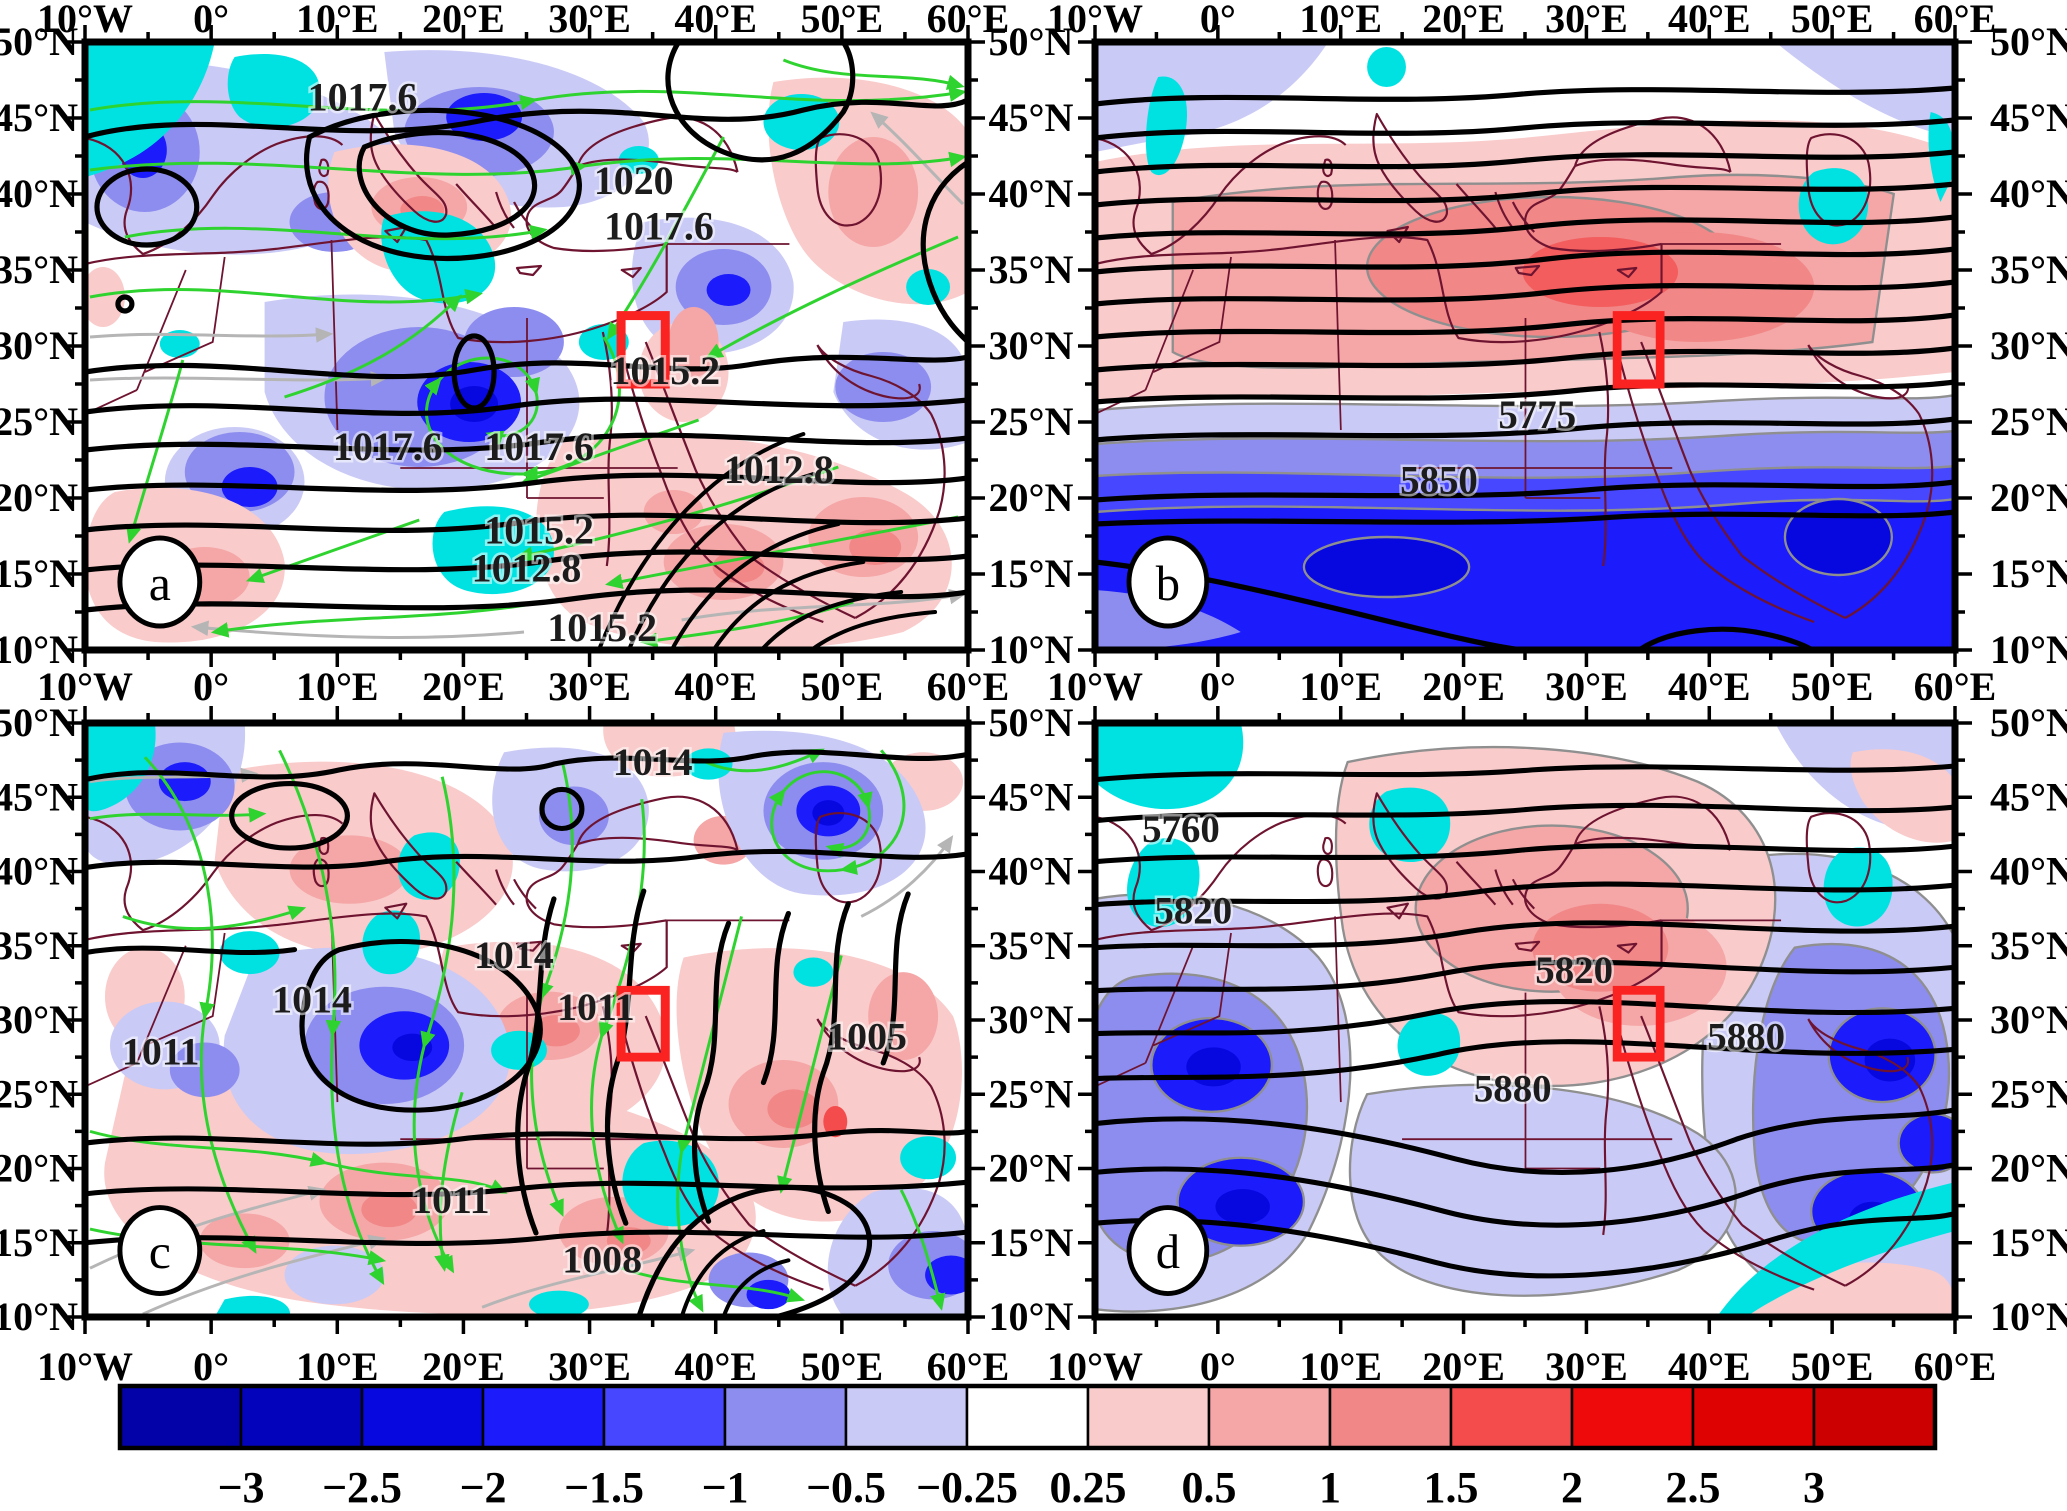 Image resolution: width=2067 pixels, height=1511 pixels. What do you see at coordinates (1193, 910) in the screenshot?
I see `contour-label: 5820` at bounding box center [1193, 910].